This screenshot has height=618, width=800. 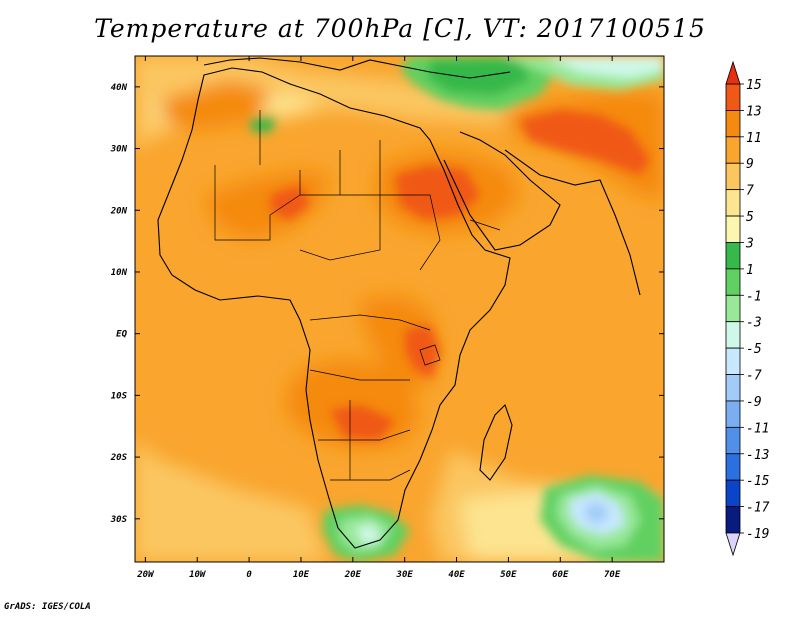 What do you see at coordinates (119, 211) in the screenshot?
I see `lat-tick-label: 20N` at bounding box center [119, 211].